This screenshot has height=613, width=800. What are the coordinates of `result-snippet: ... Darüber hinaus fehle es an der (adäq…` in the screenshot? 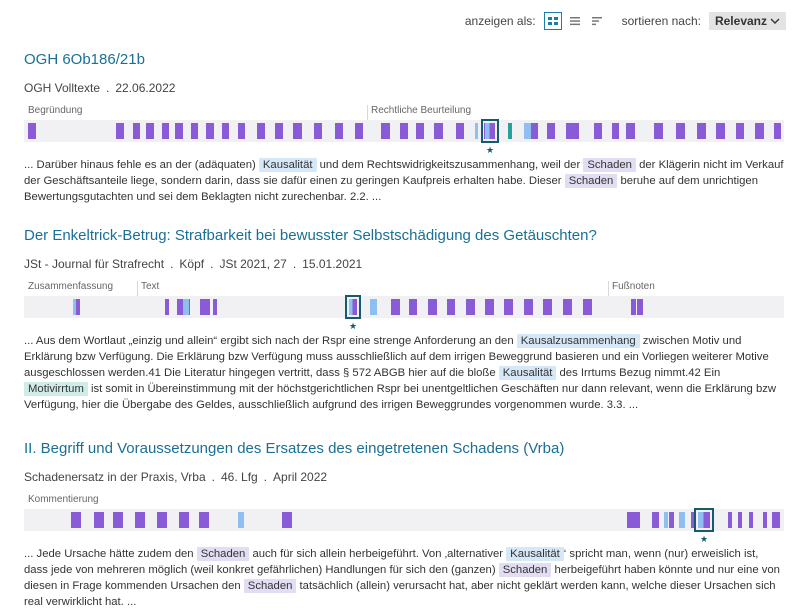 It's located at (404, 181).